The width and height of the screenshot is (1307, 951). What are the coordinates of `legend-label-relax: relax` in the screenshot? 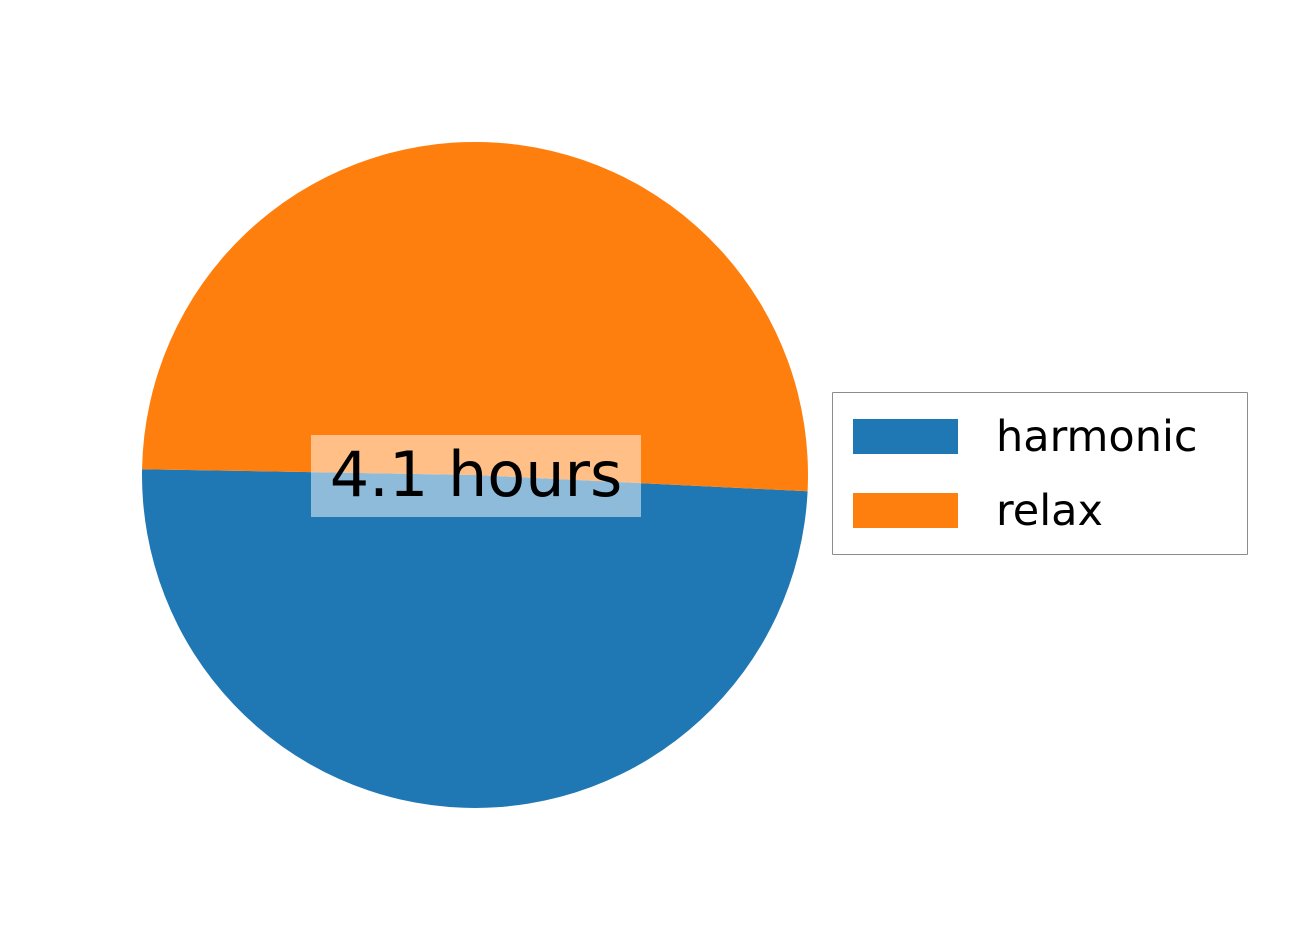 It's located at (1049, 510).